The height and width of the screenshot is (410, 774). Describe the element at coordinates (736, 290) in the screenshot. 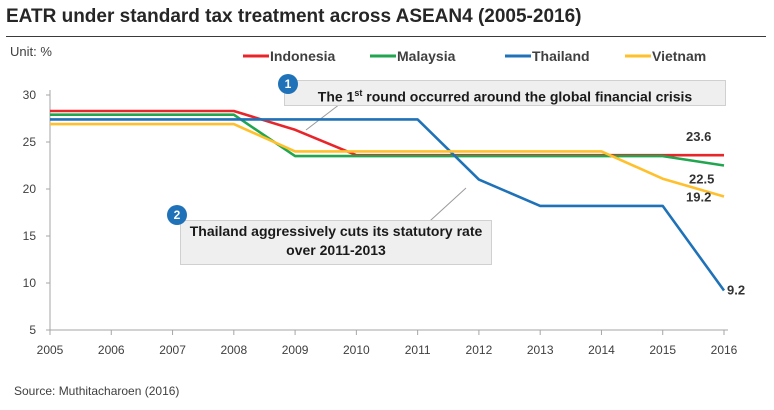

I see `end-label-thailand: 9.2` at that location.